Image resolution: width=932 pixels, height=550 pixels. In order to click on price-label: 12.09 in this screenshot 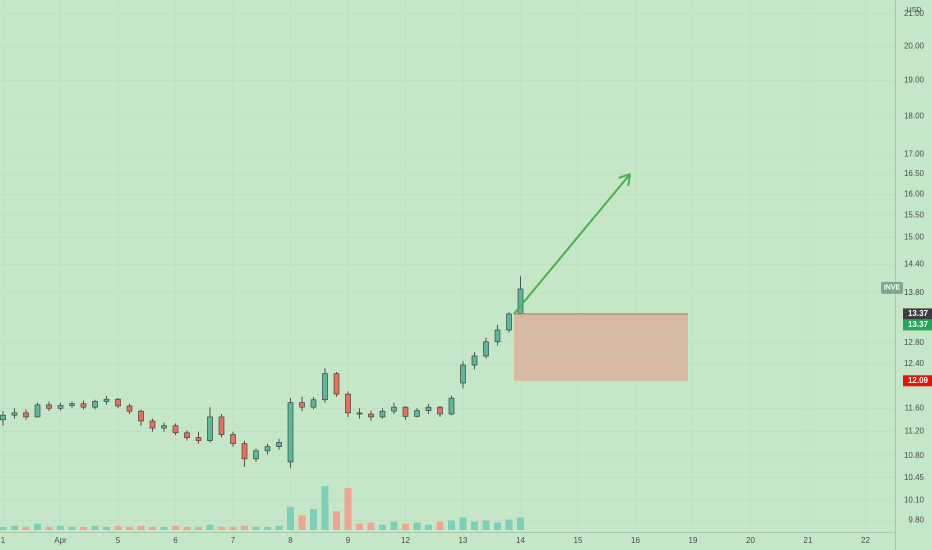, I will do `click(918, 380)`.